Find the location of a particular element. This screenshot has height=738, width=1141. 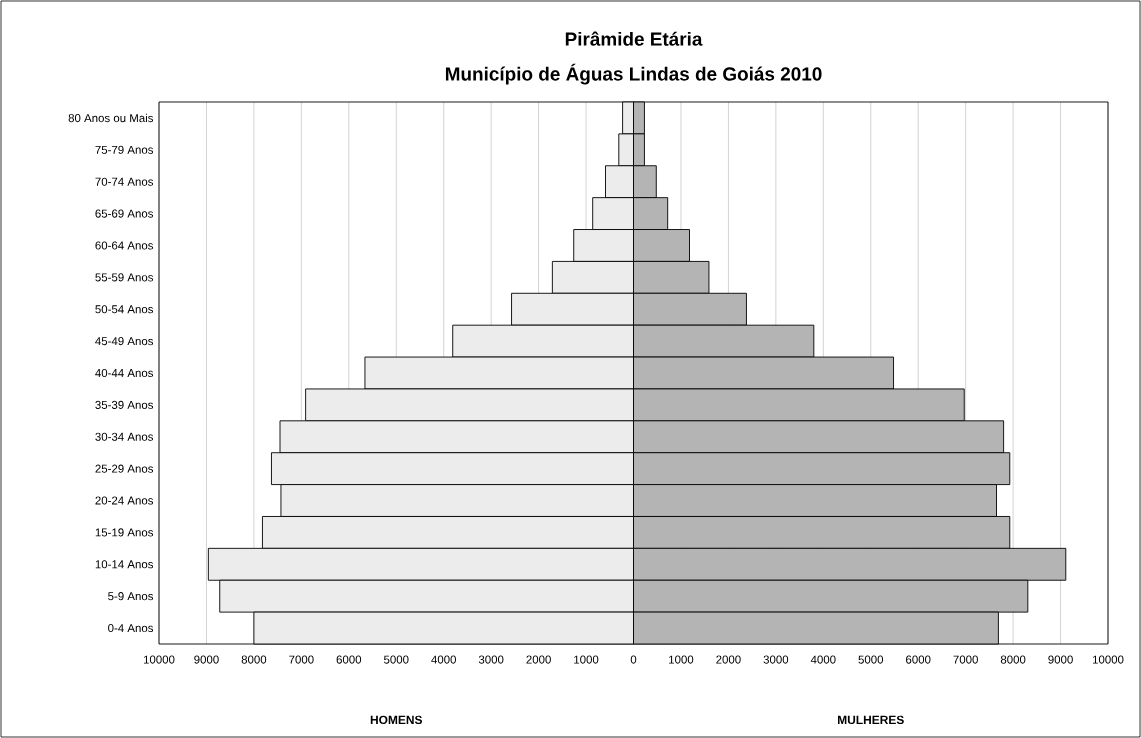

y-tick-label: 25-29 Anos is located at coordinates (124, 468).